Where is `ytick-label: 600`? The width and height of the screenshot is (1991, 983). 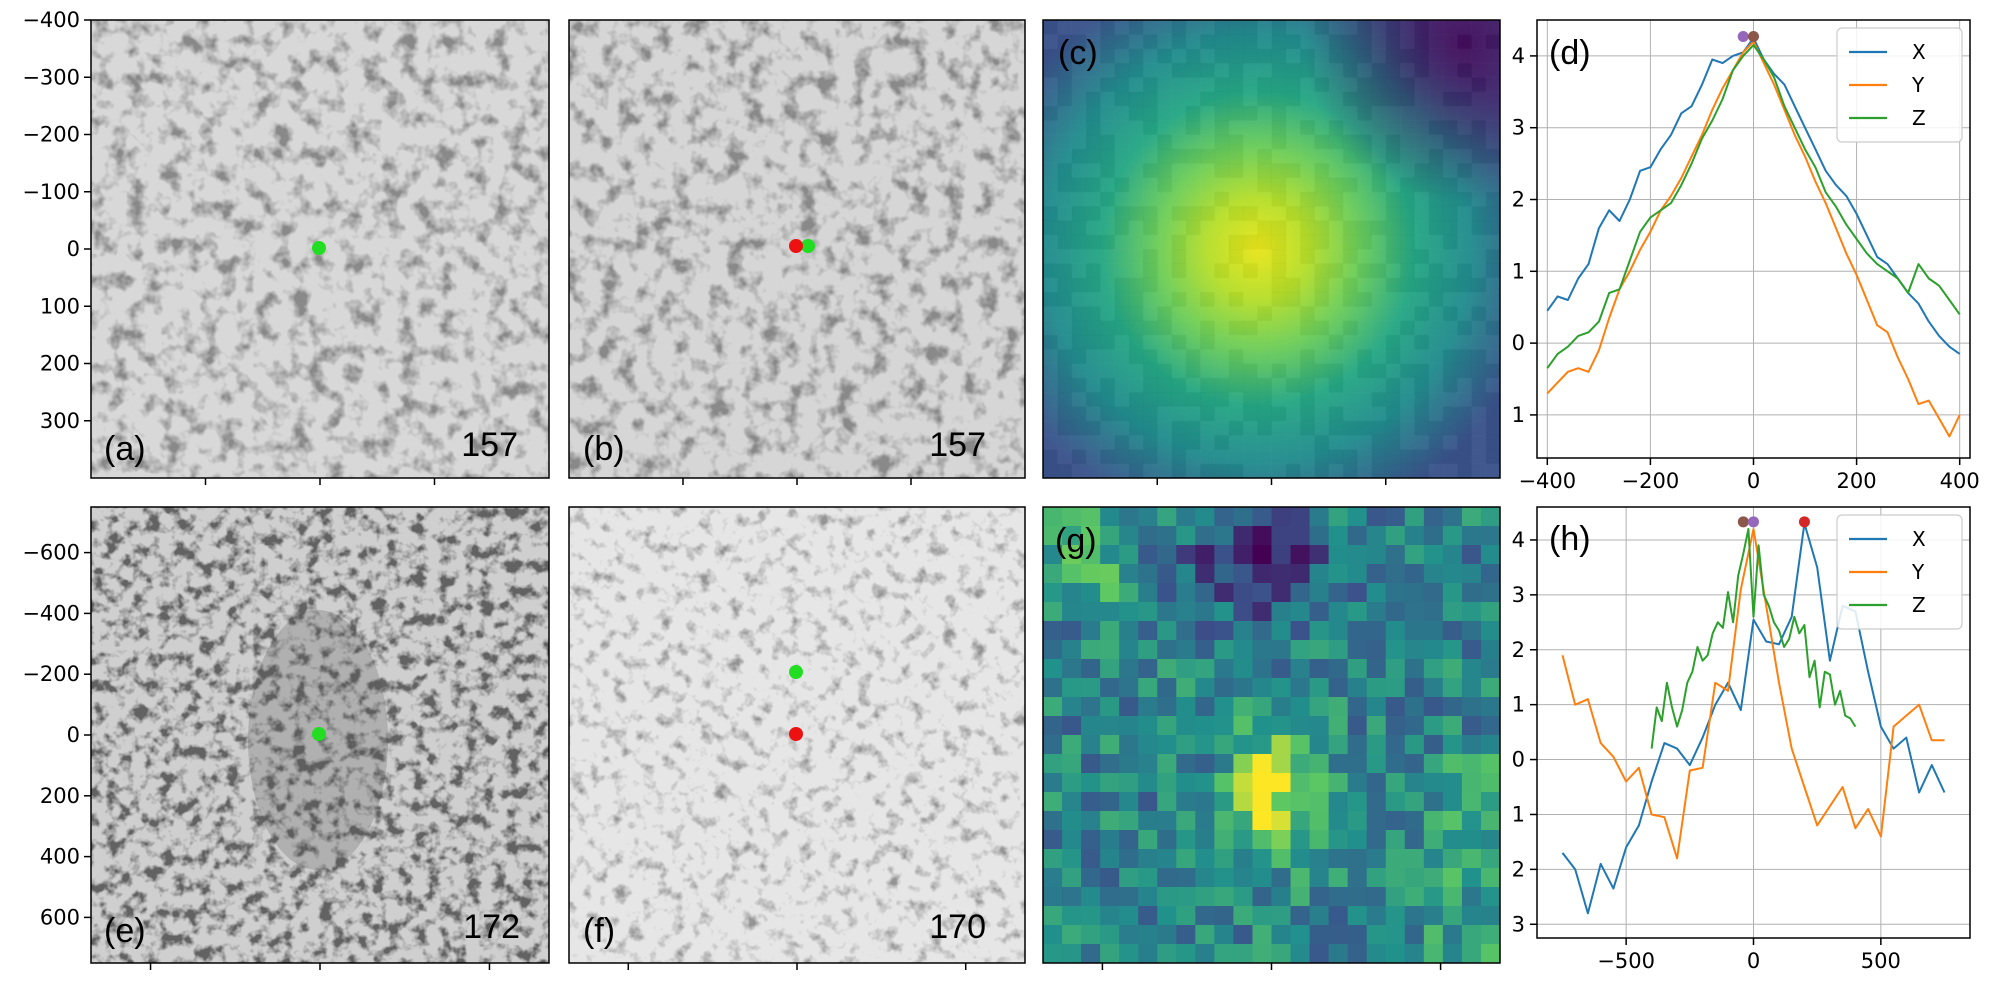
ytick-label: 600 is located at coordinates (60, 917).